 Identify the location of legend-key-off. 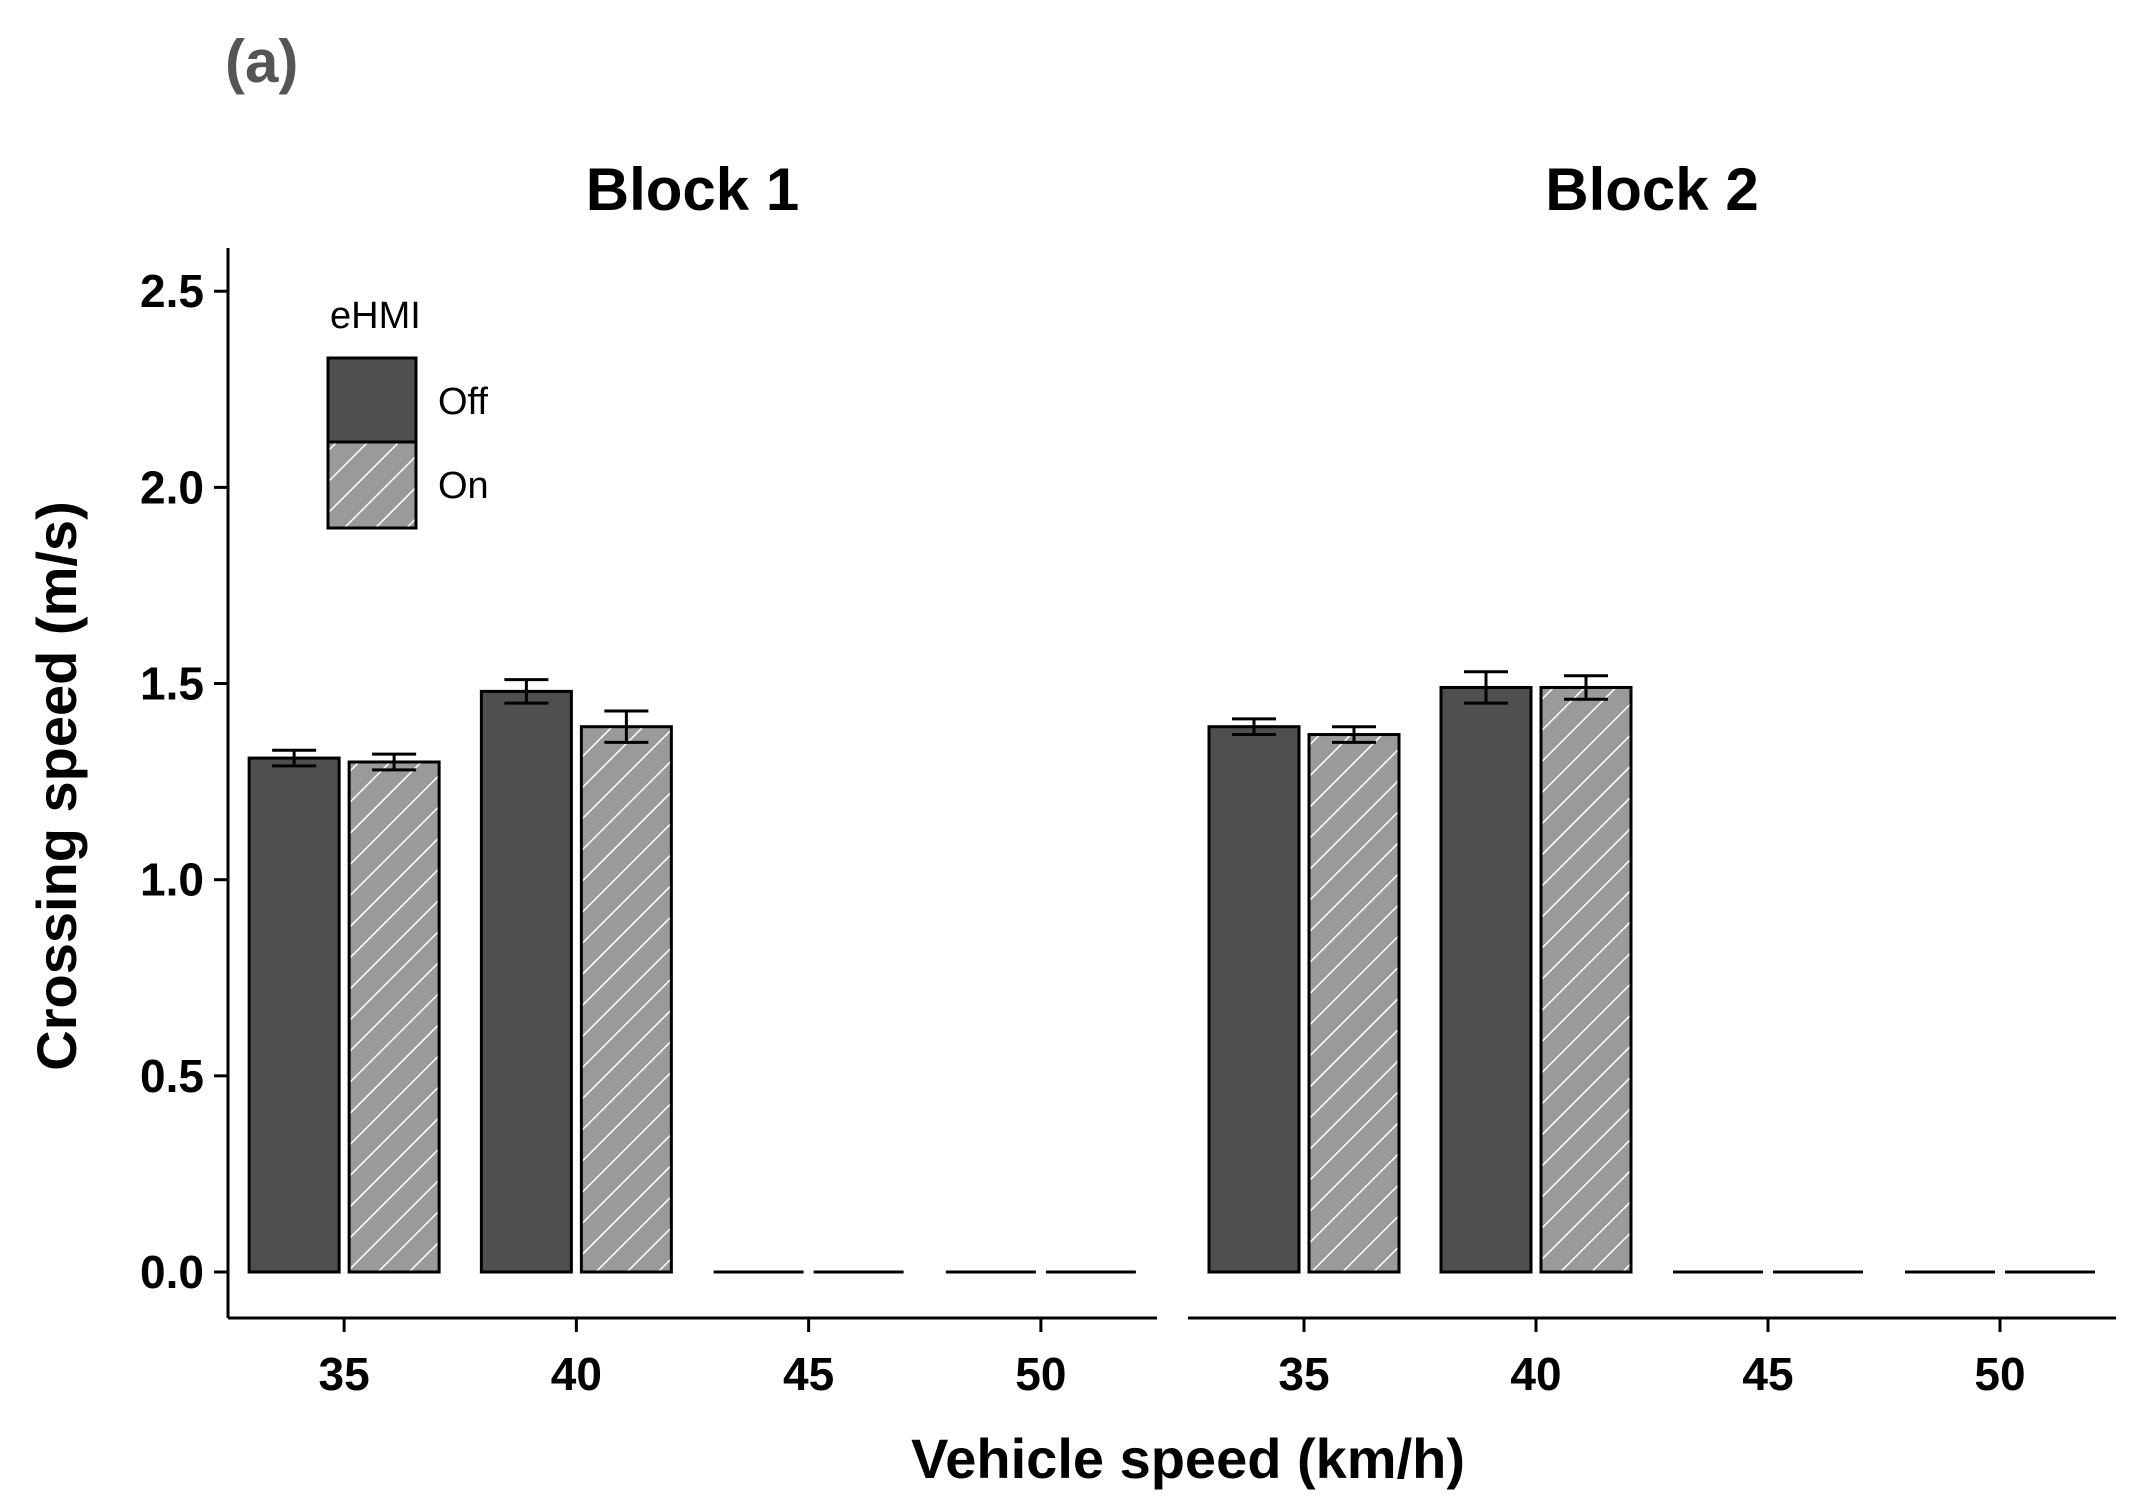
(372, 400).